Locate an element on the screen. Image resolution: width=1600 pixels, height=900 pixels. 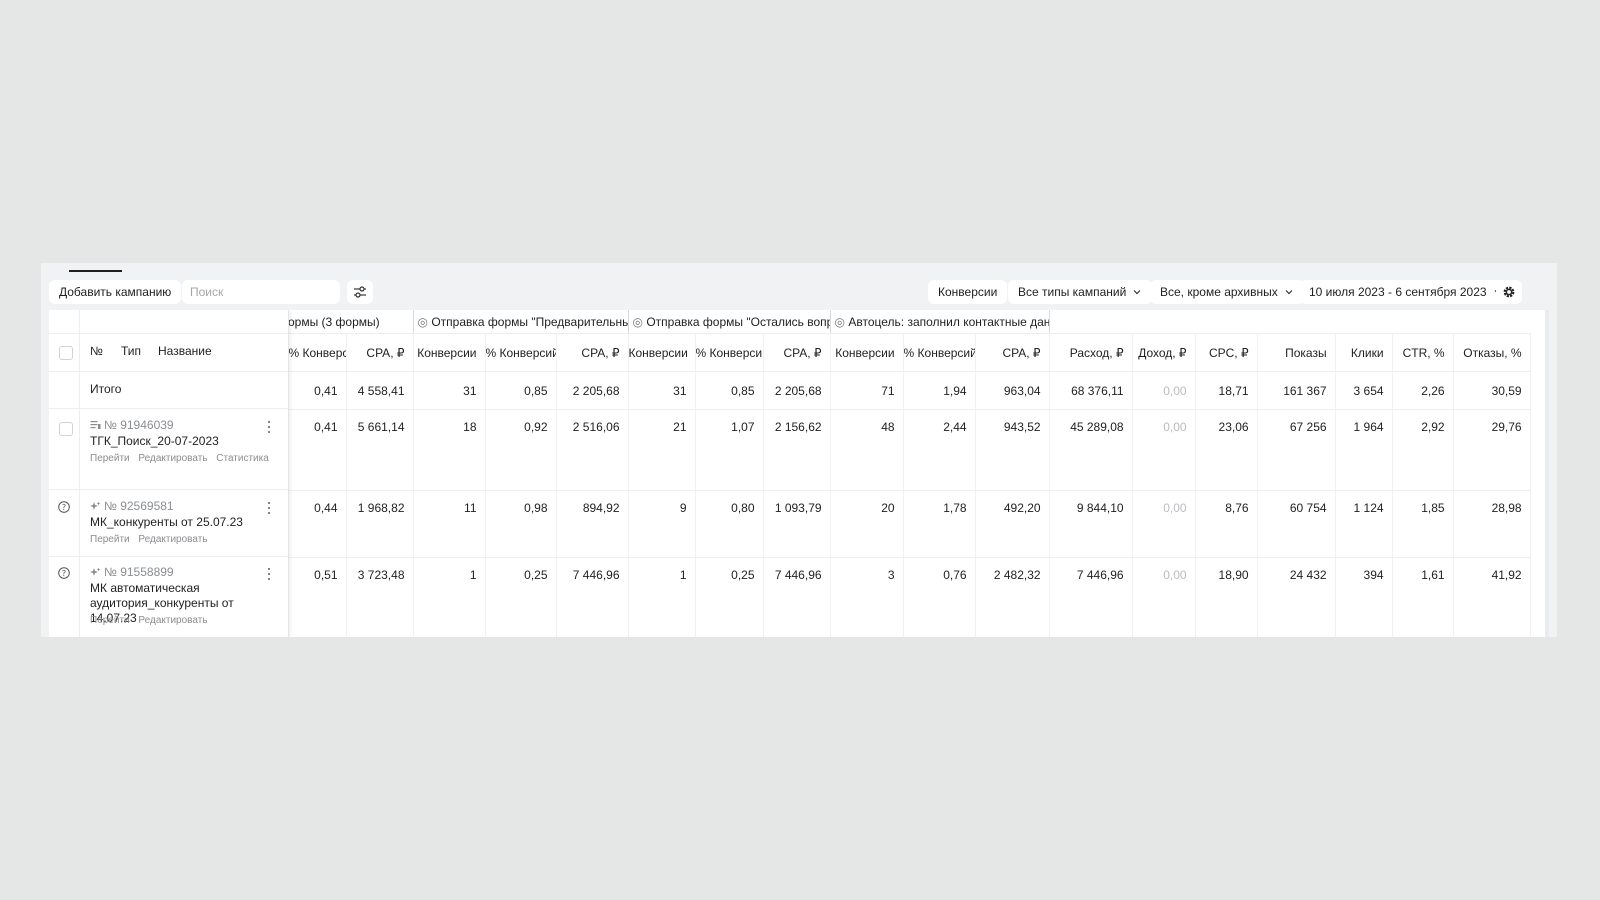
table-cell: 0,80 is located at coordinates (729, 524).